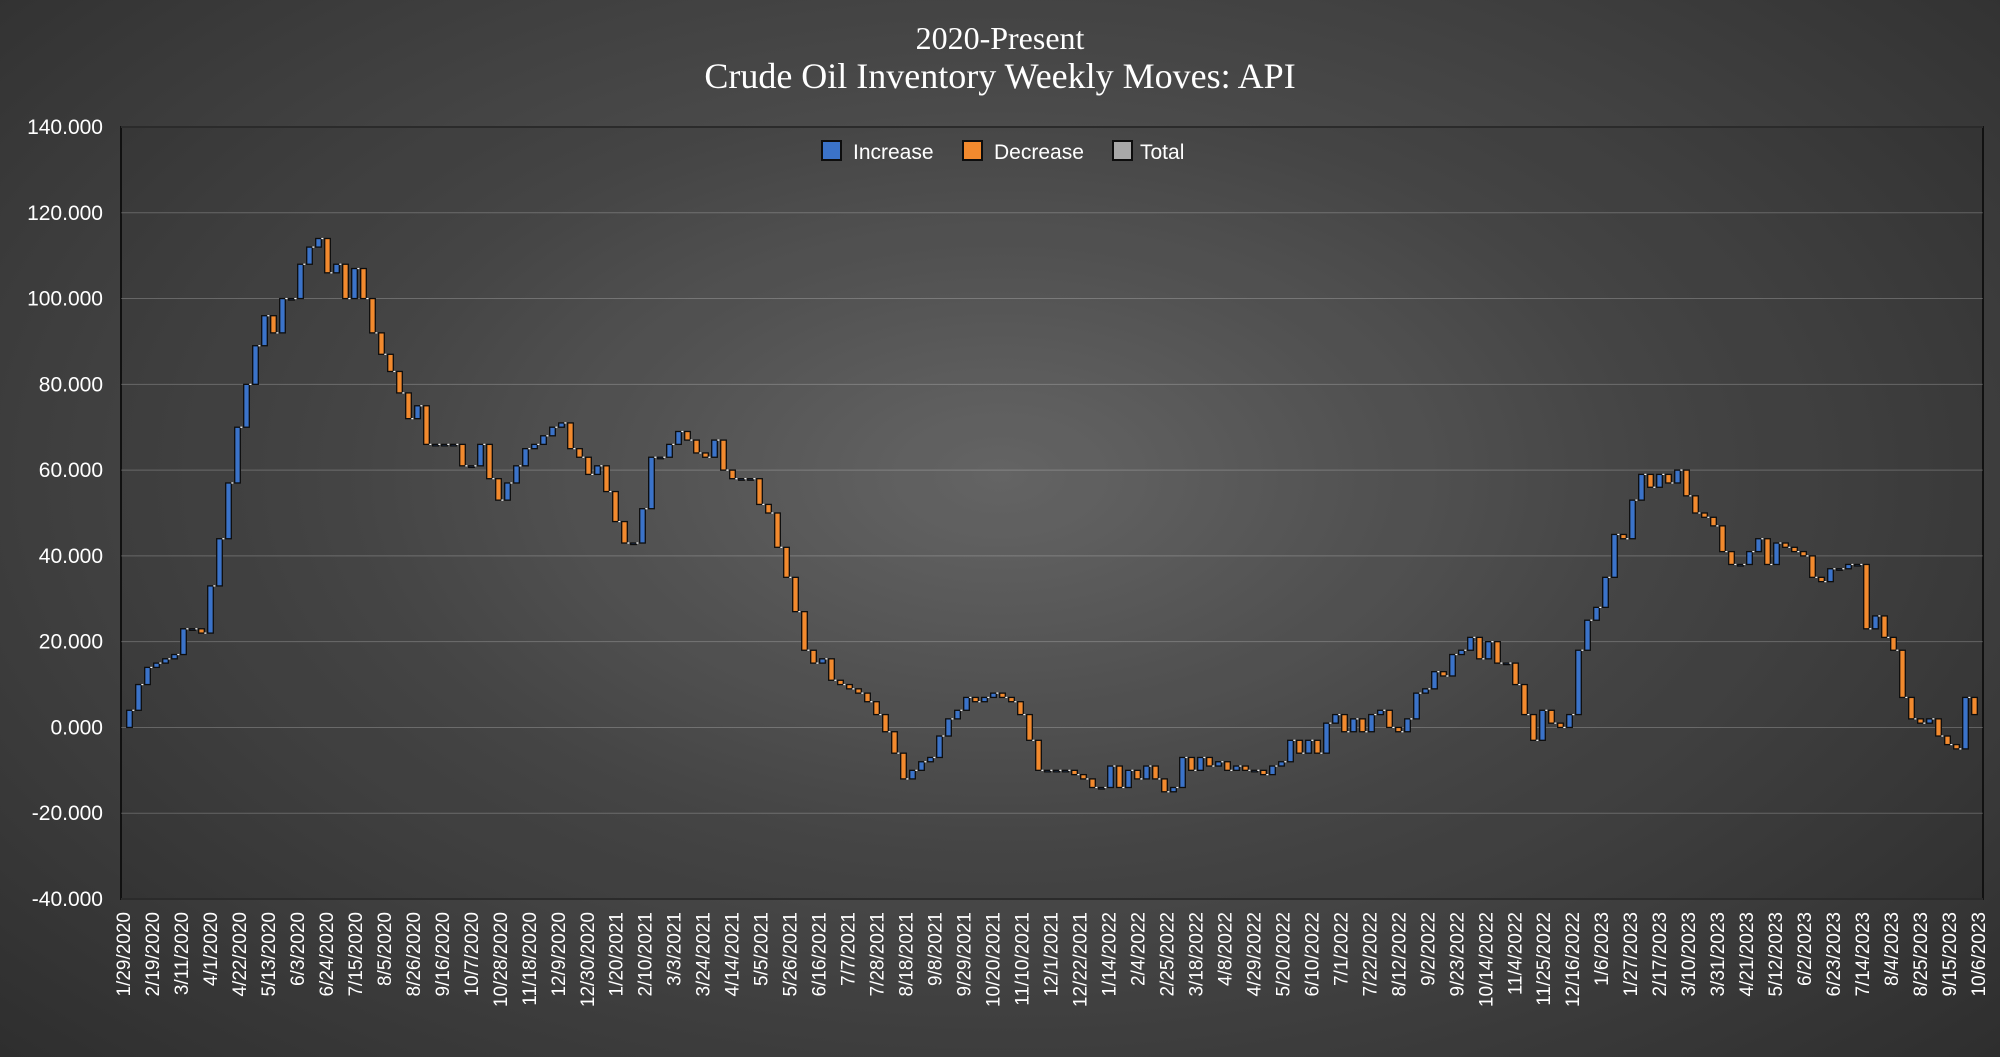  Describe the element at coordinates (907, 954) in the screenshot. I see `x-tick-label: 8/18/2021` at that location.